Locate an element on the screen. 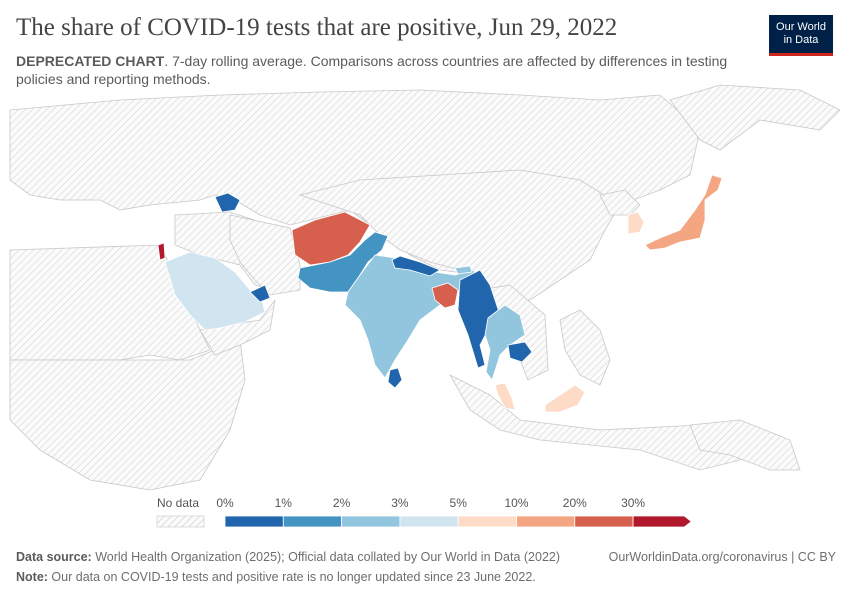  country-afghanistan is located at coordinates (331, 238).